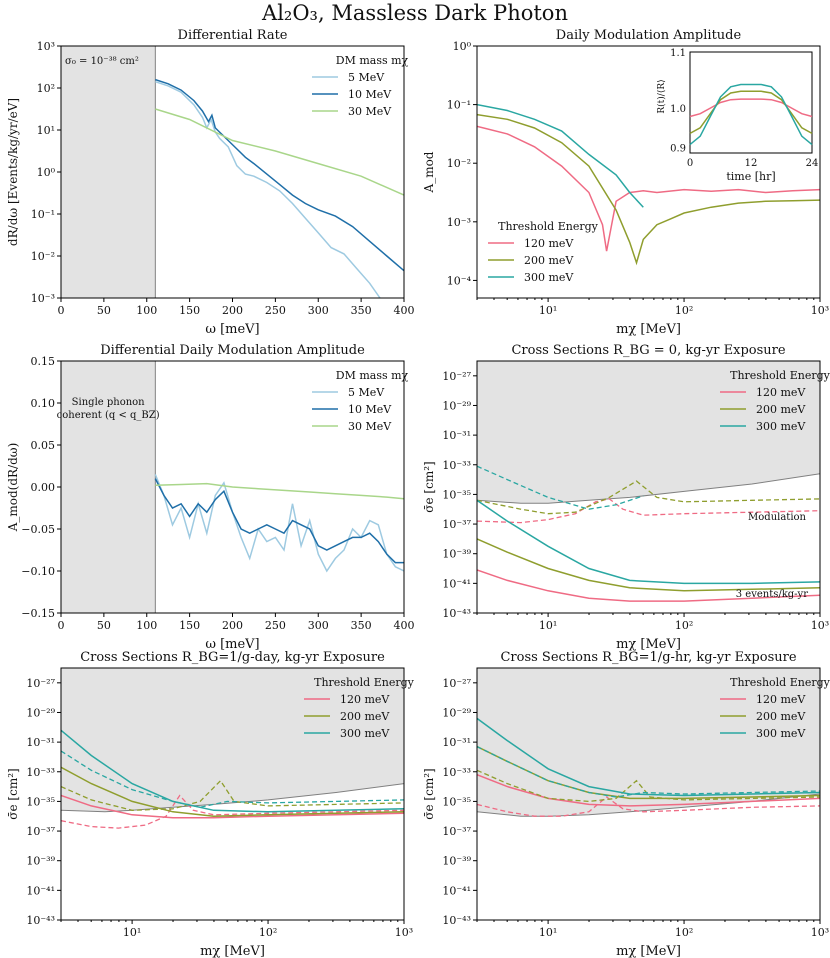  Describe the element at coordinates (43, 445) in the screenshot. I see `y-tick-label: 0.05` at that location.